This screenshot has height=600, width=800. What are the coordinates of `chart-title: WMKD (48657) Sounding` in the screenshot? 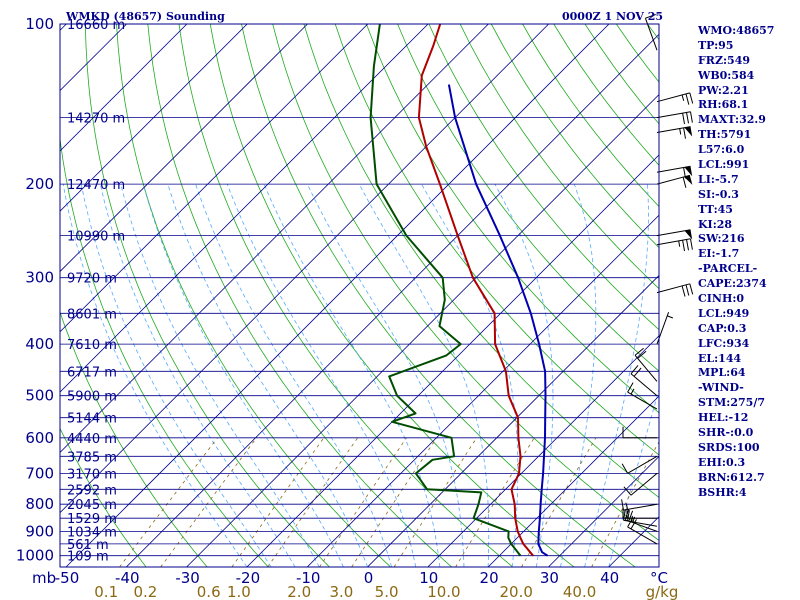 It's located at (145, 16).